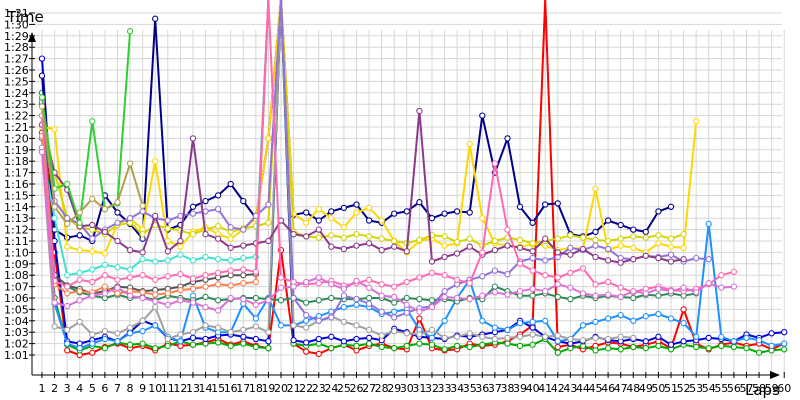 The height and width of the screenshot is (400, 800). Describe the element at coordinates (16, 275) in the screenshot. I see `y-tick-label: 1:08` at that location.